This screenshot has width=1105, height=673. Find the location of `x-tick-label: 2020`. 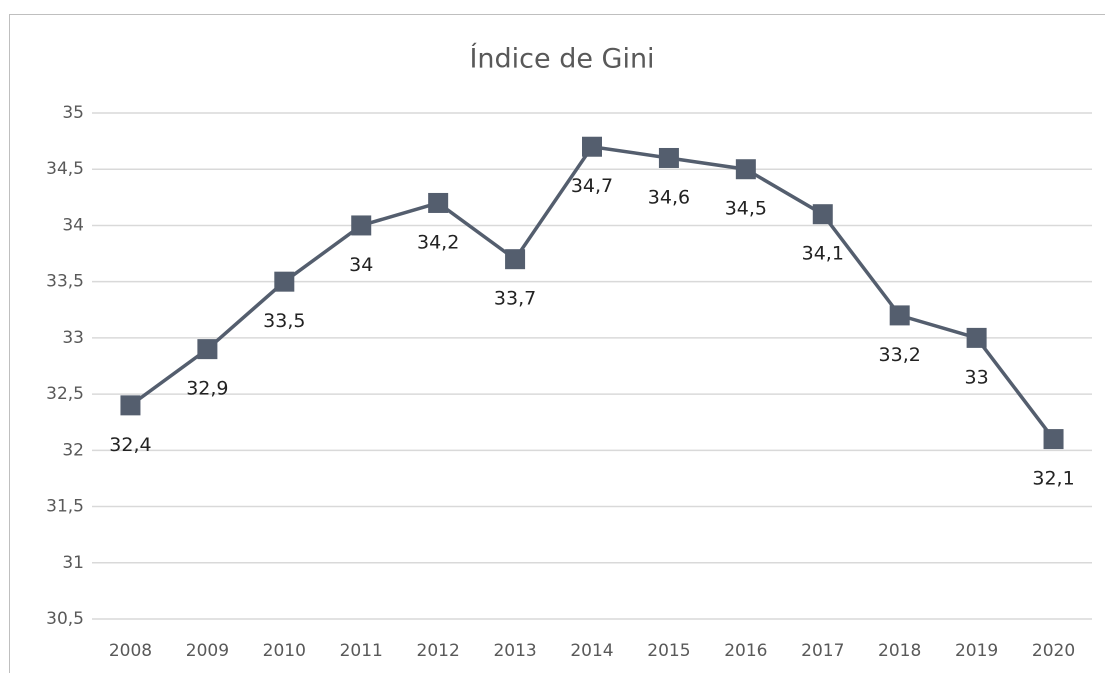

x-tick-label: 2020 is located at coordinates (1053, 651).